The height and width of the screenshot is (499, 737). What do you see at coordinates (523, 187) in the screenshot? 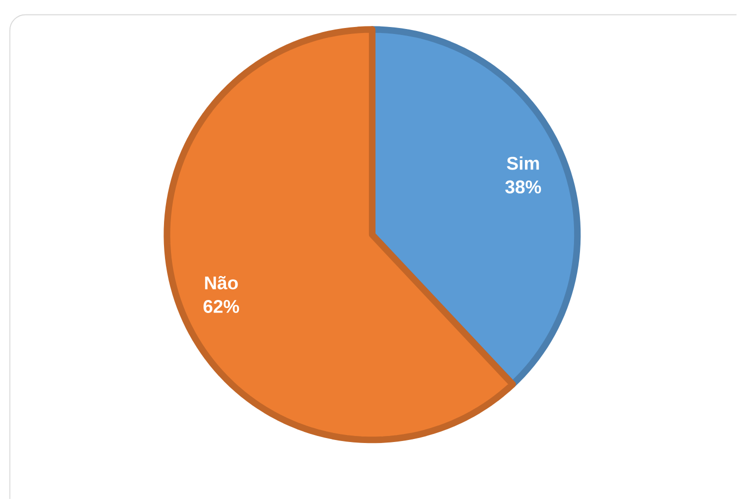
I see `data-label: 38%` at bounding box center [523, 187].